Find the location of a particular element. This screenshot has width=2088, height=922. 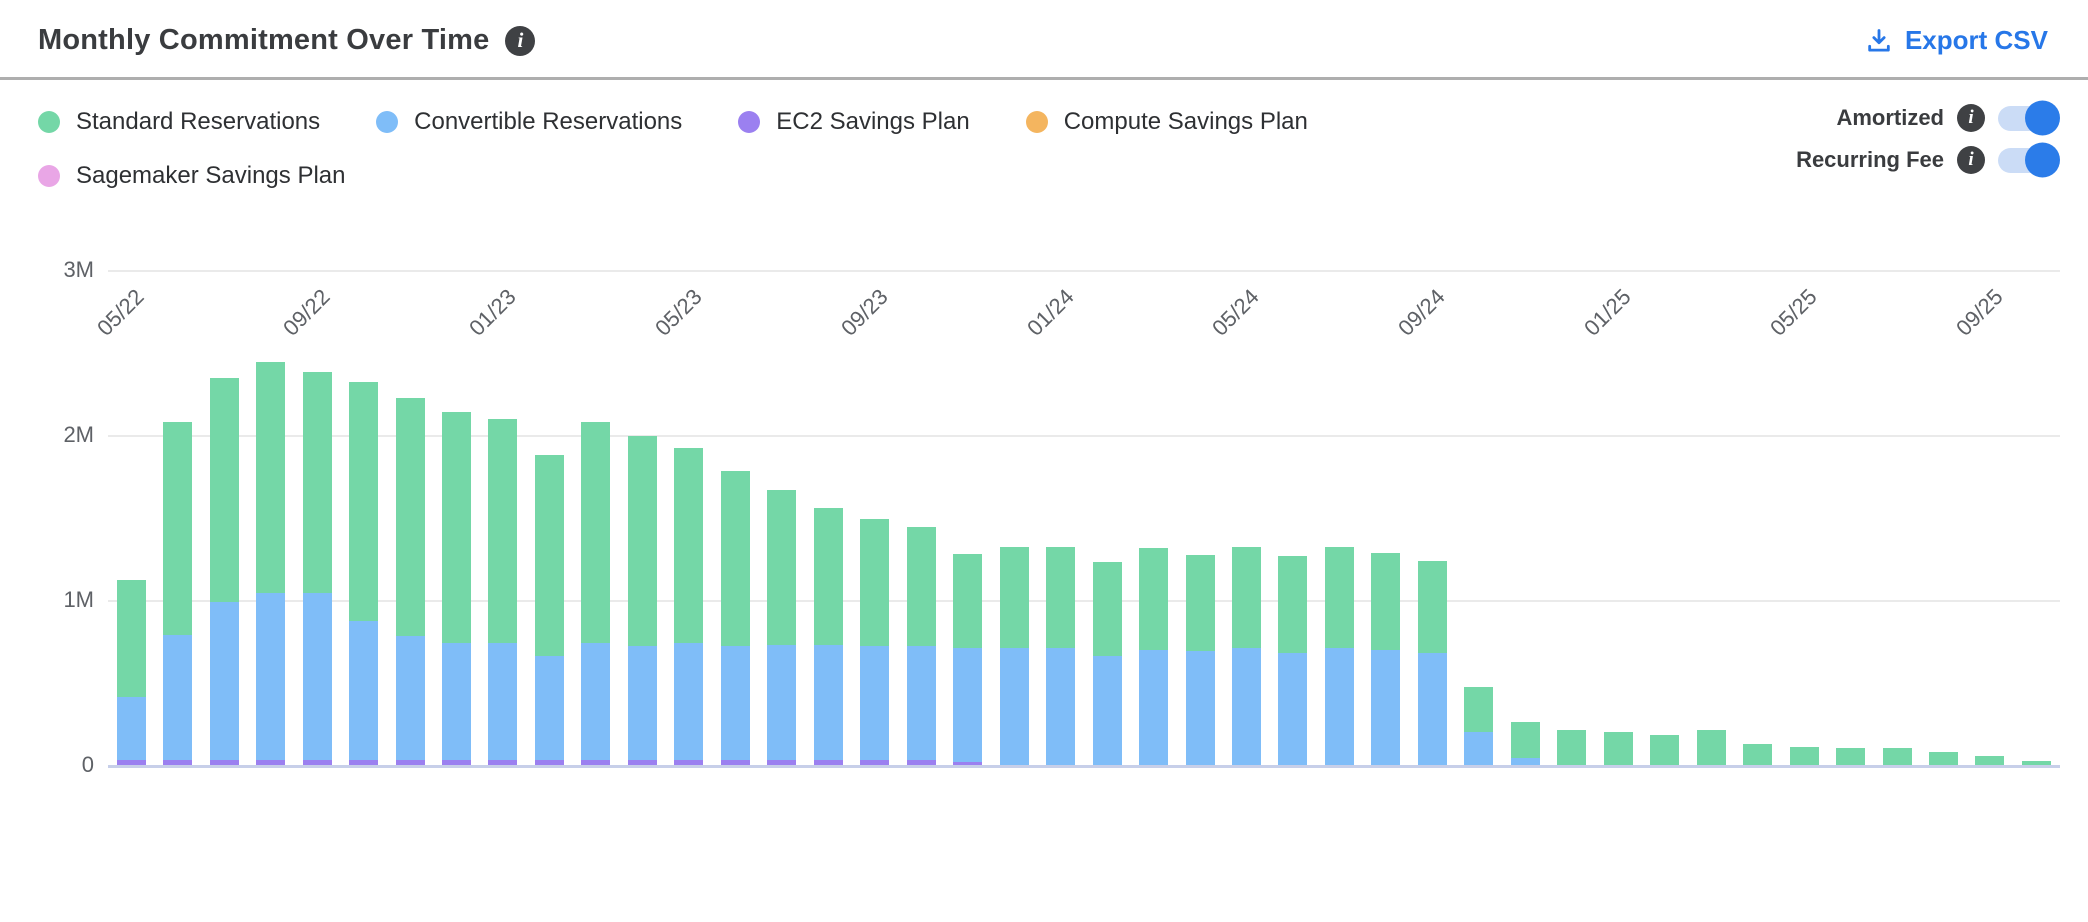

bar-slot-08/25 is located at coordinates (1943, 517).